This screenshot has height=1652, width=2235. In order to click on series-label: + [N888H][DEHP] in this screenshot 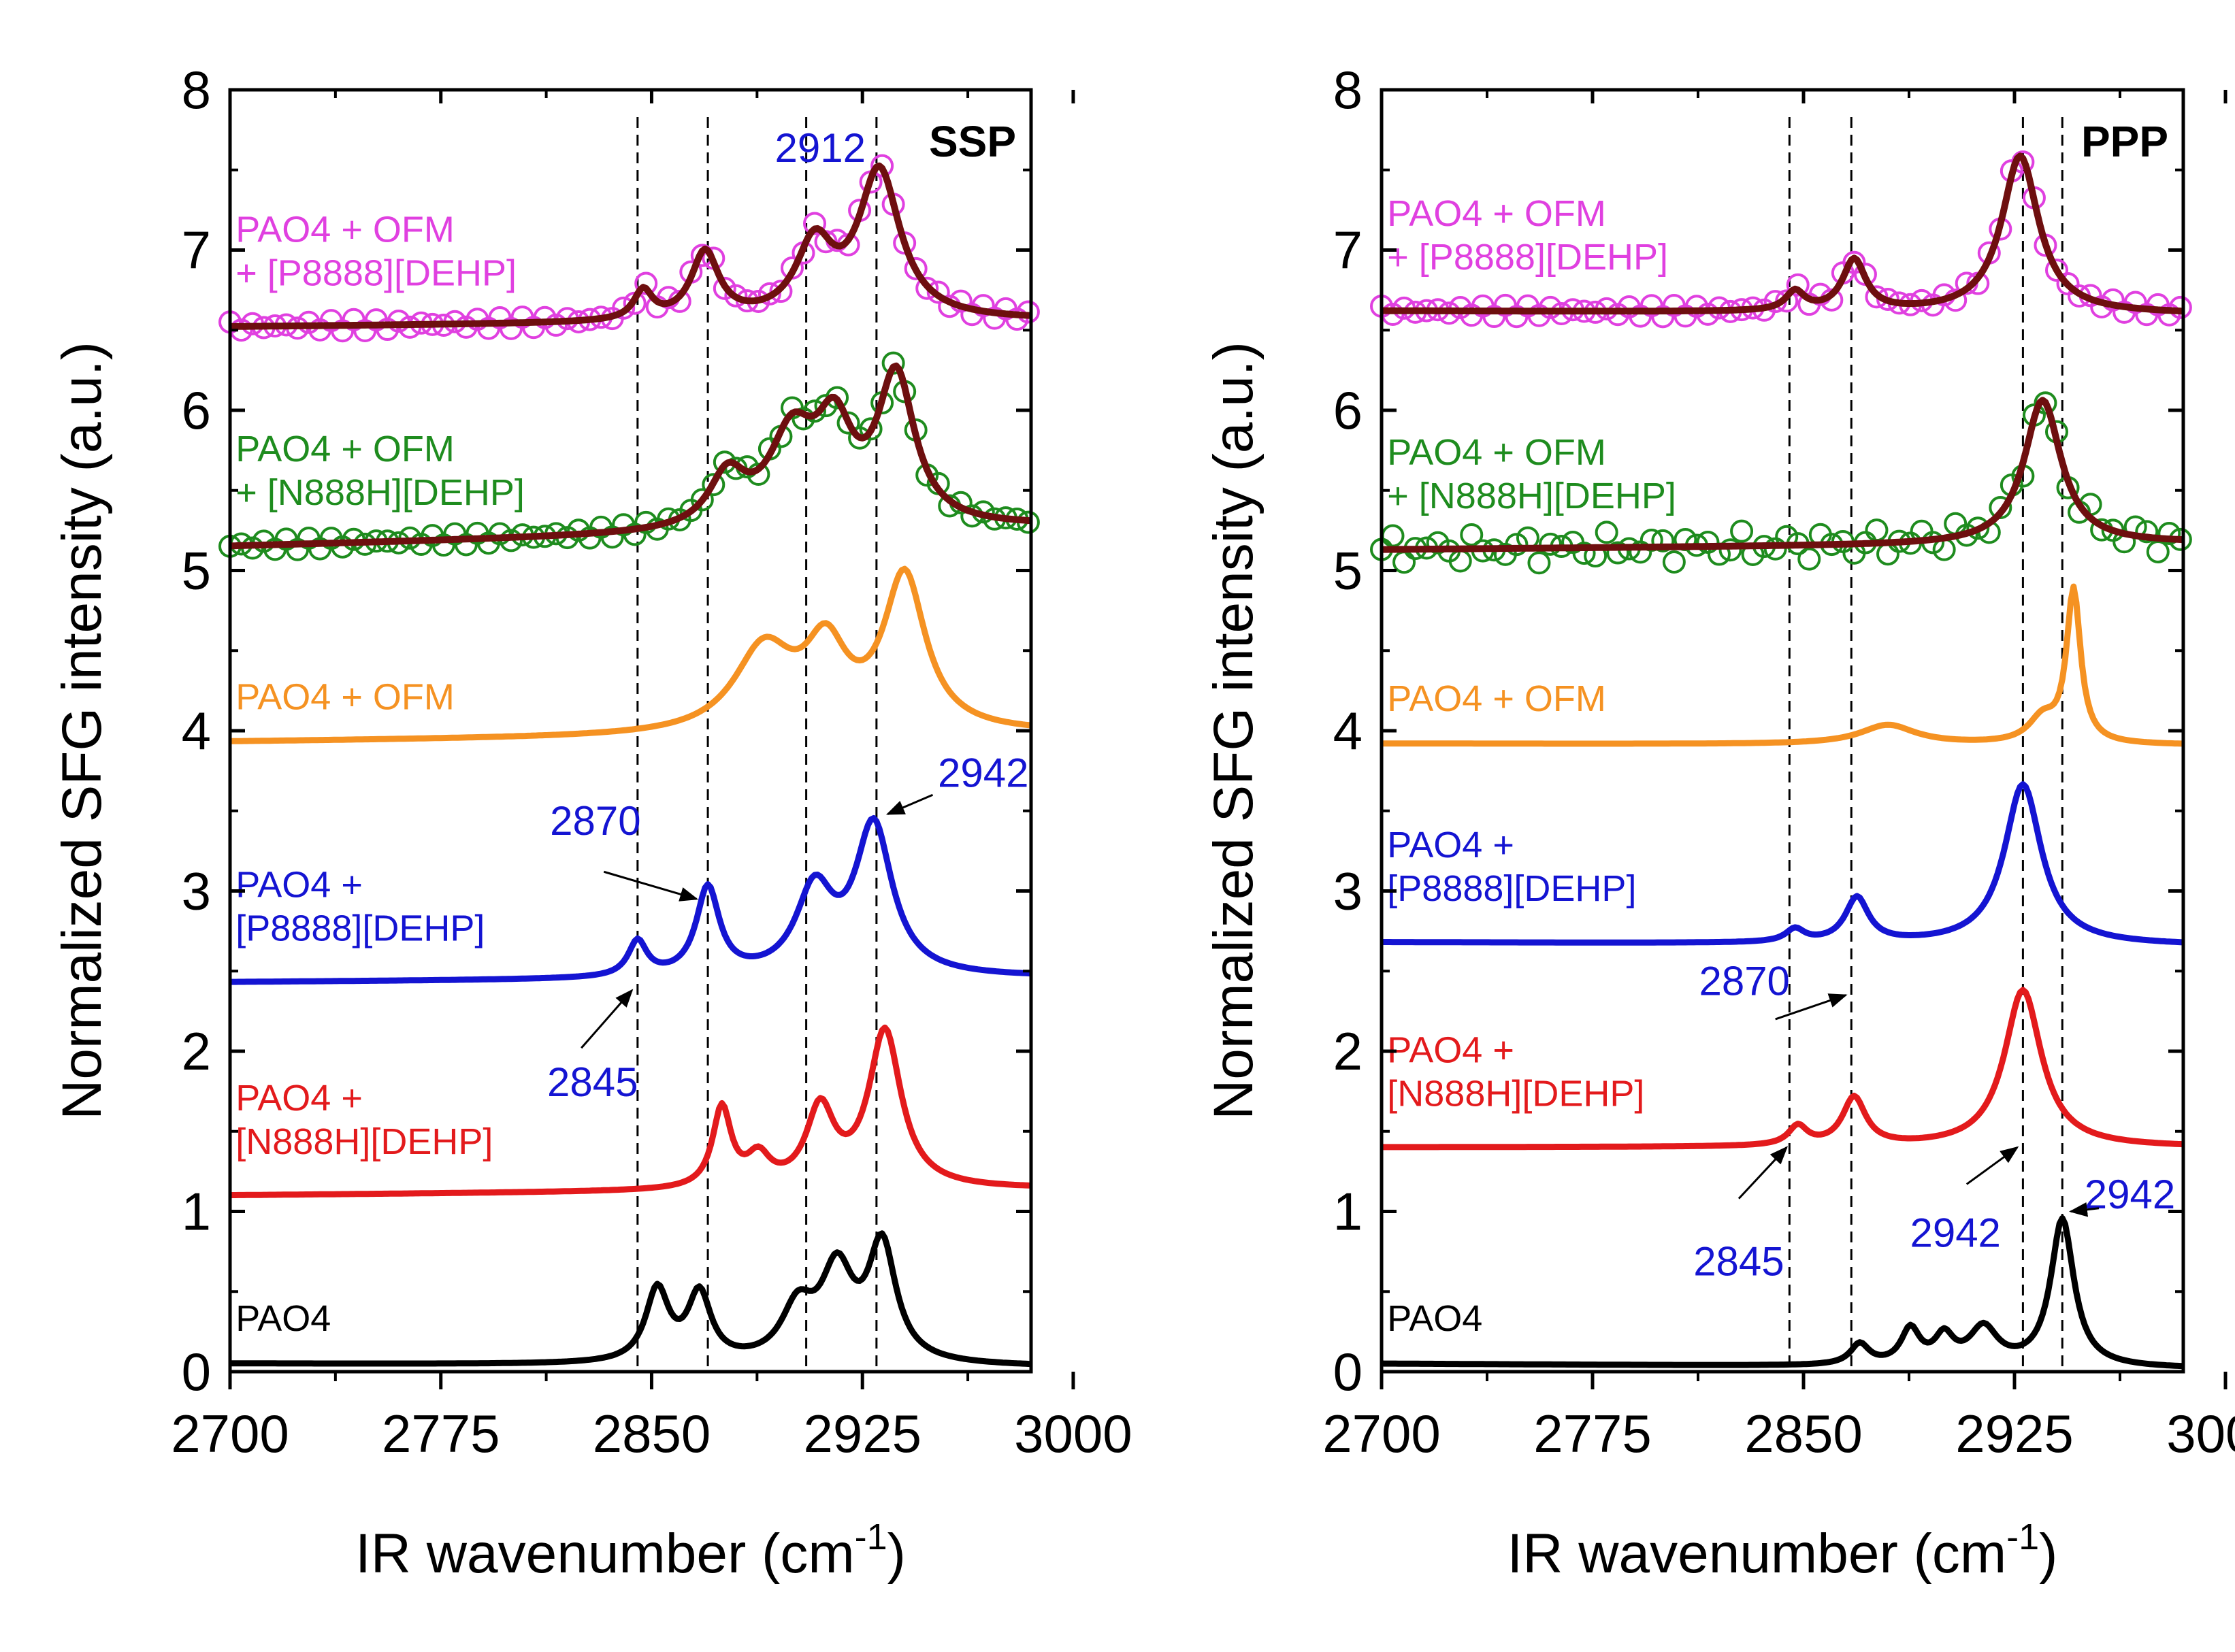, I will do `click(1532, 496)`.